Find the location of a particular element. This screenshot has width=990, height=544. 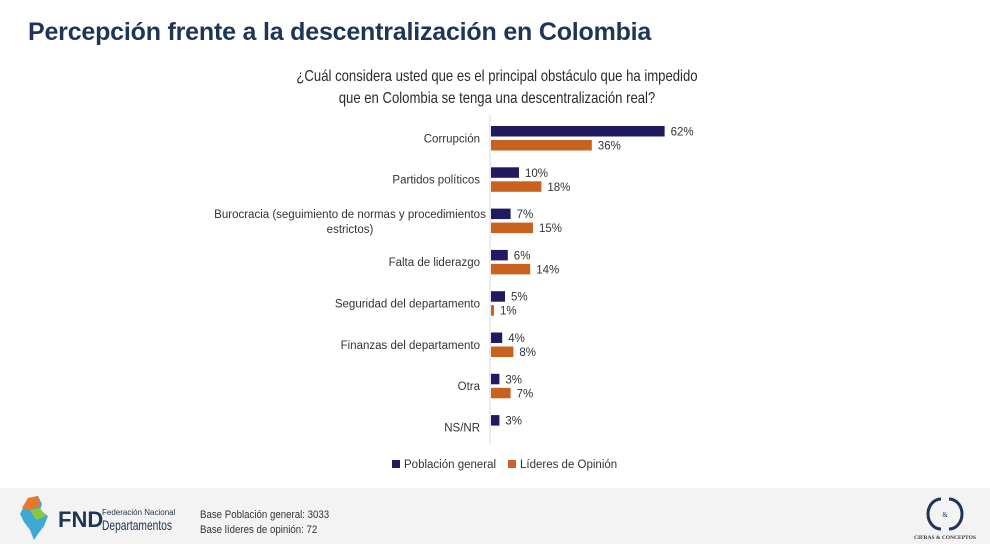

data-label: 14% is located at coordinates (547, 270).